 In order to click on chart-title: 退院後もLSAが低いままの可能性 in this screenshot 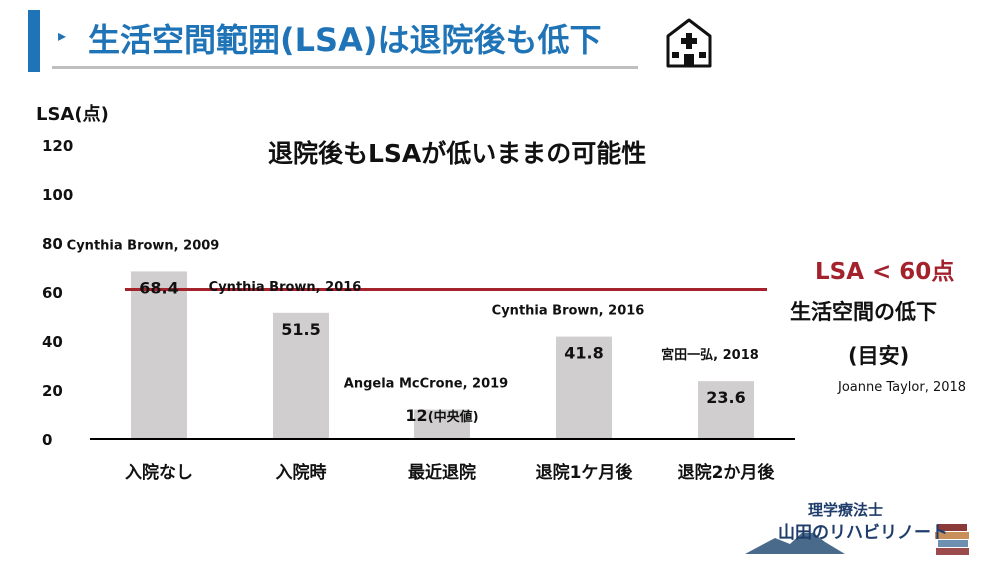, I will do `click(457, 153)`.